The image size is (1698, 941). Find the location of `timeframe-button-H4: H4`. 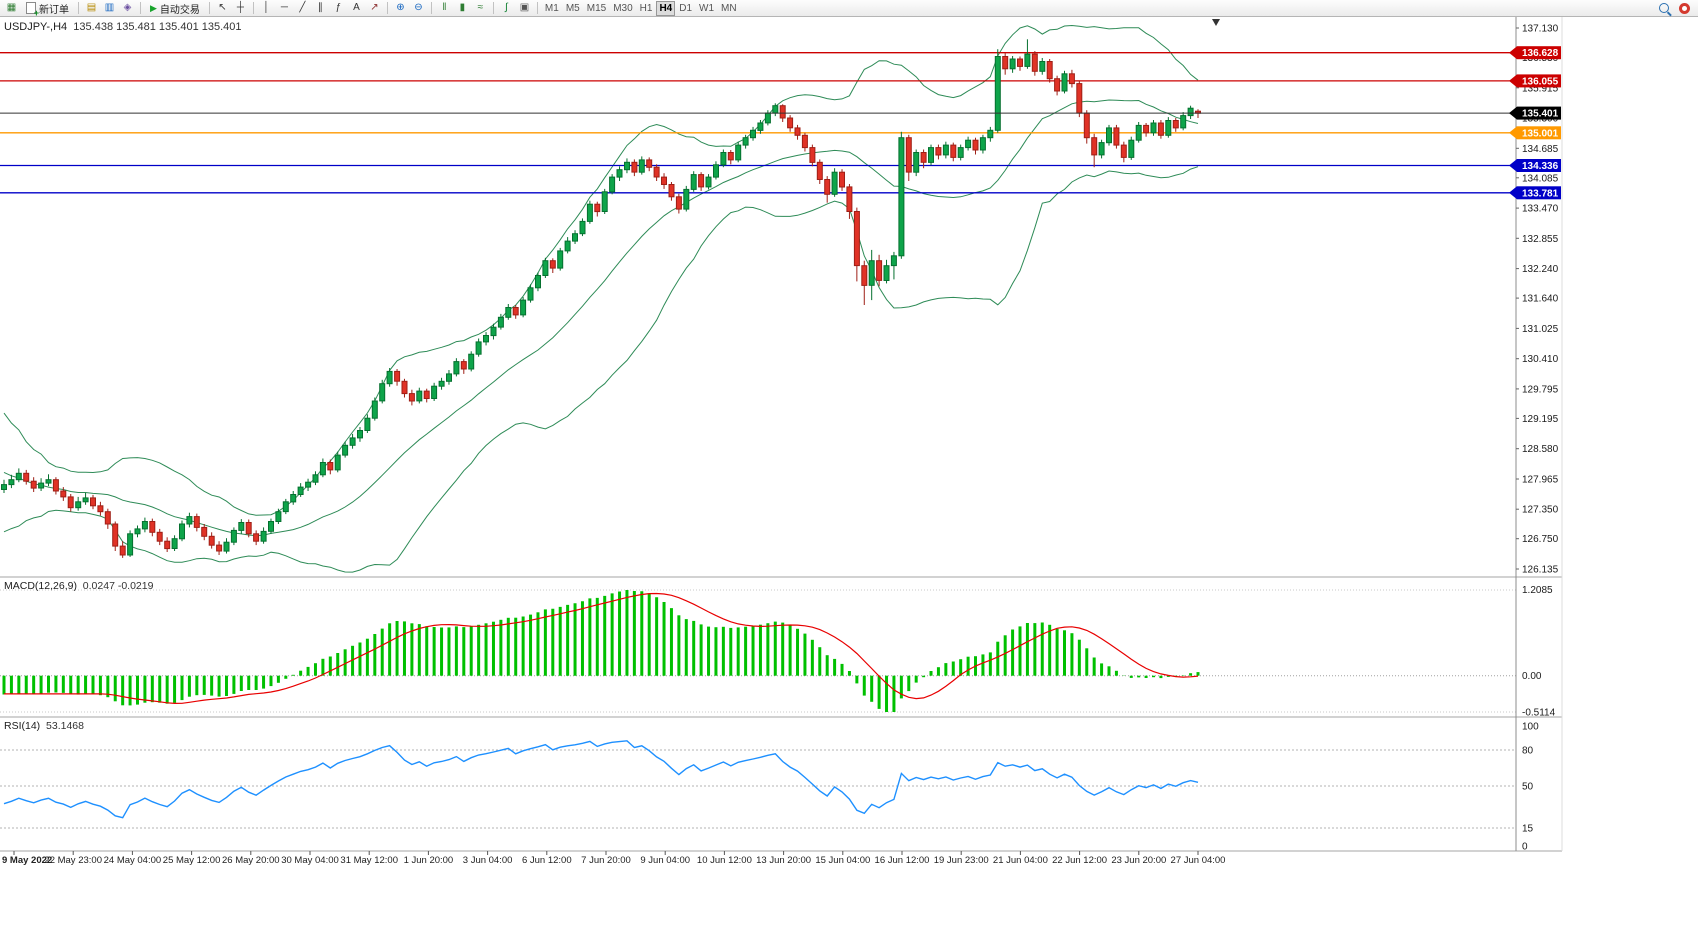

timeframe-button-H4: H4 is located at coordinates (666, 8).